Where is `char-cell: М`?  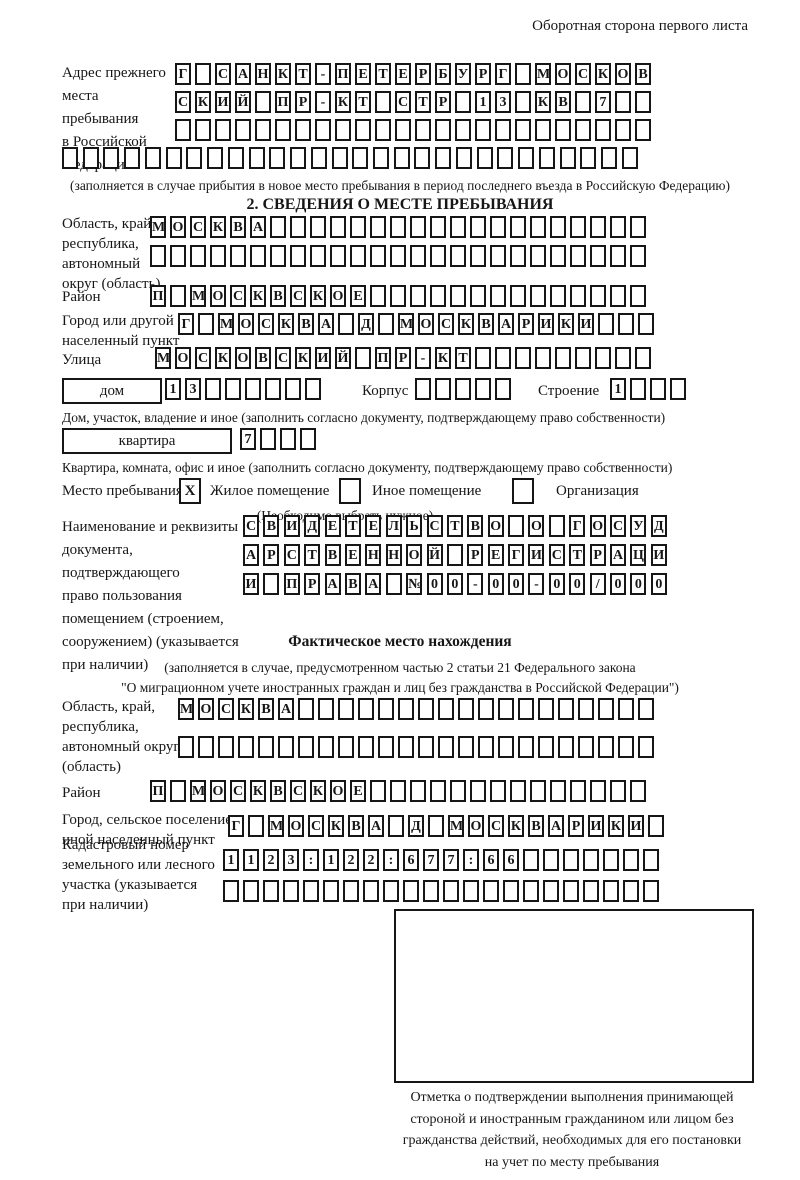 char-cell: М is located at coordinates (186, 709).